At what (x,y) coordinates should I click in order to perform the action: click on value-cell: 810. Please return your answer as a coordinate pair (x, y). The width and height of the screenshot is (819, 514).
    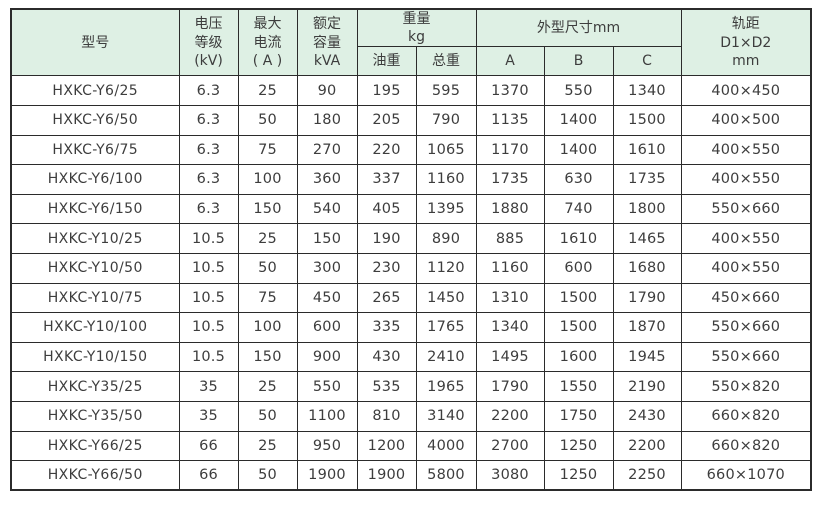
    Looking at the image, I should click on (386, 416).